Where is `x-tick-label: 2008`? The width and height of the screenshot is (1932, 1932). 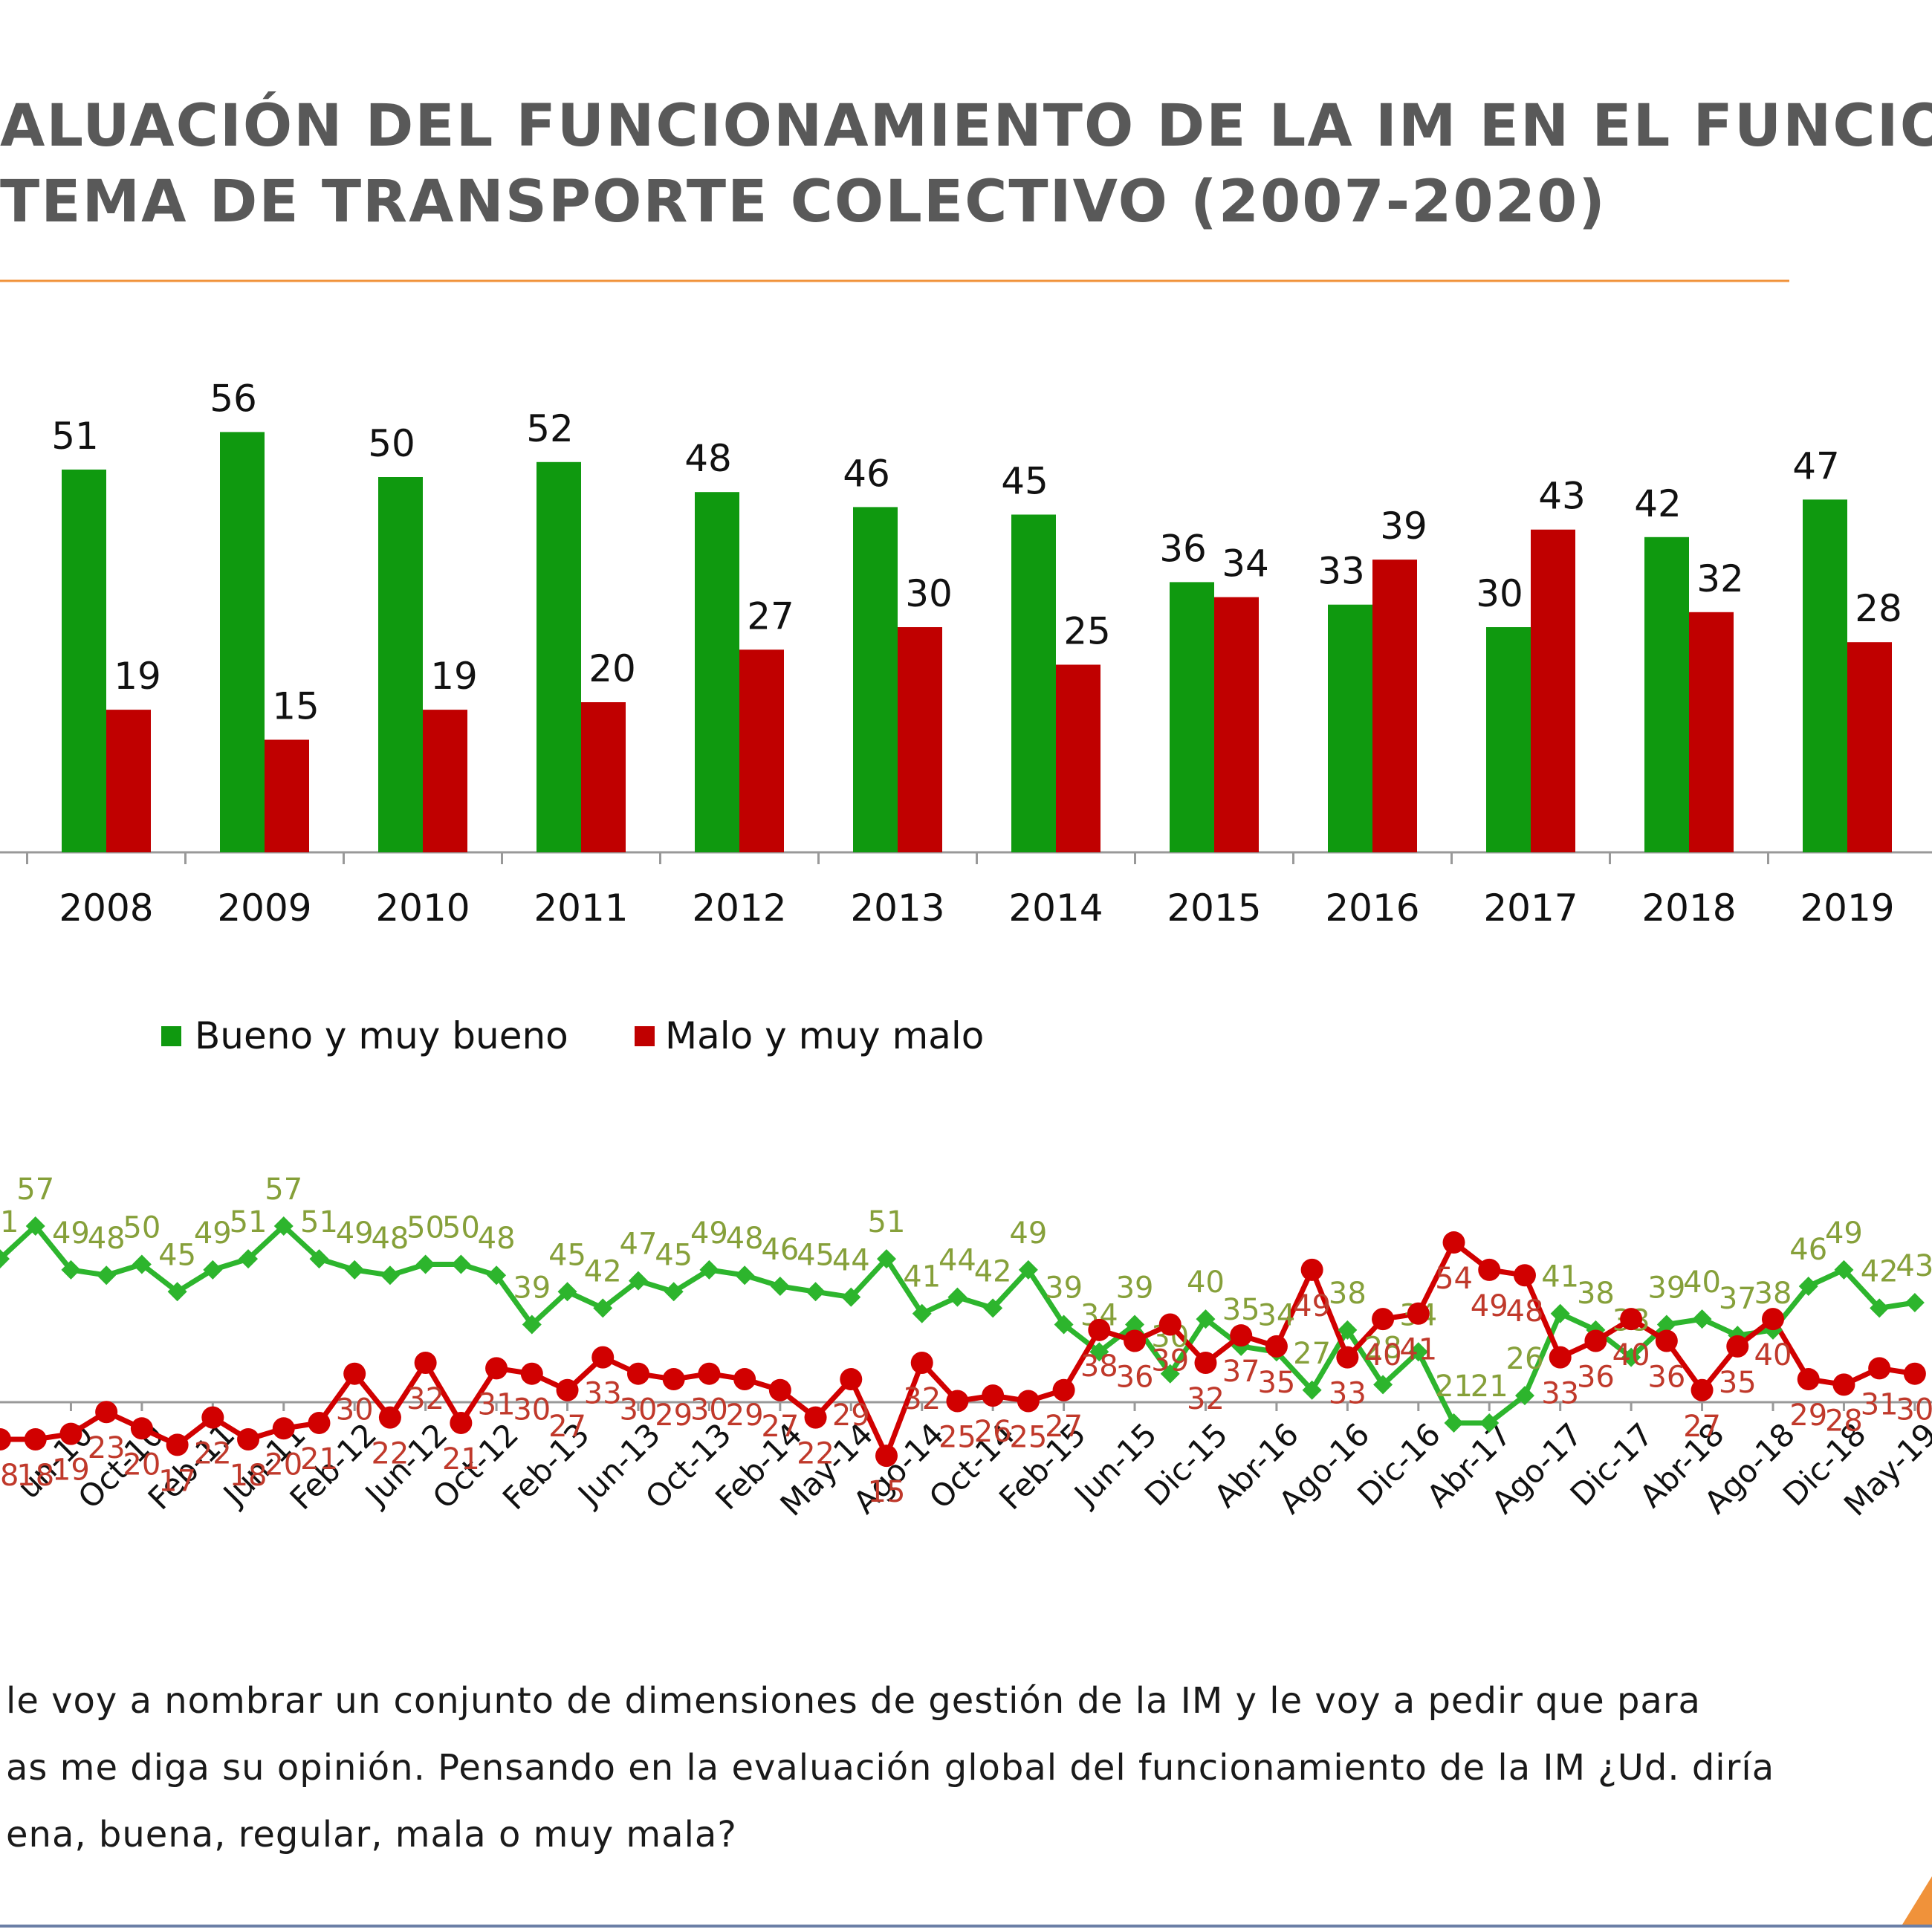
x-tick-label: 2008 is located at coordinates (106, 908).